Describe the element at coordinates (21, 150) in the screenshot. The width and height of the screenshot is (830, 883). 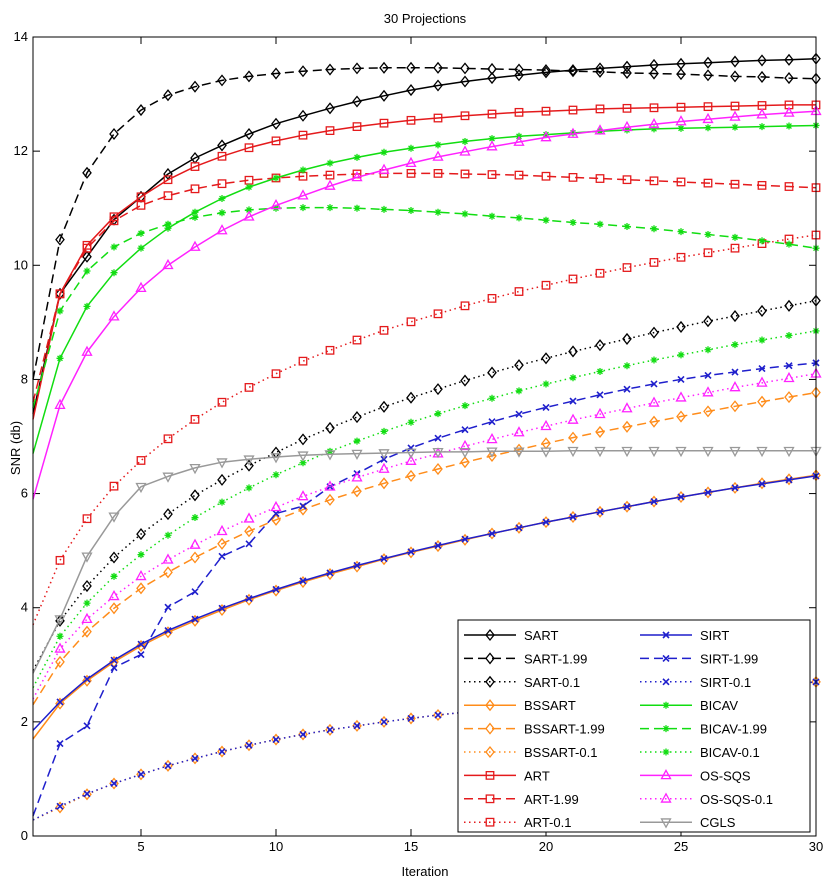
I see `y-tick-label: 12` at that location.